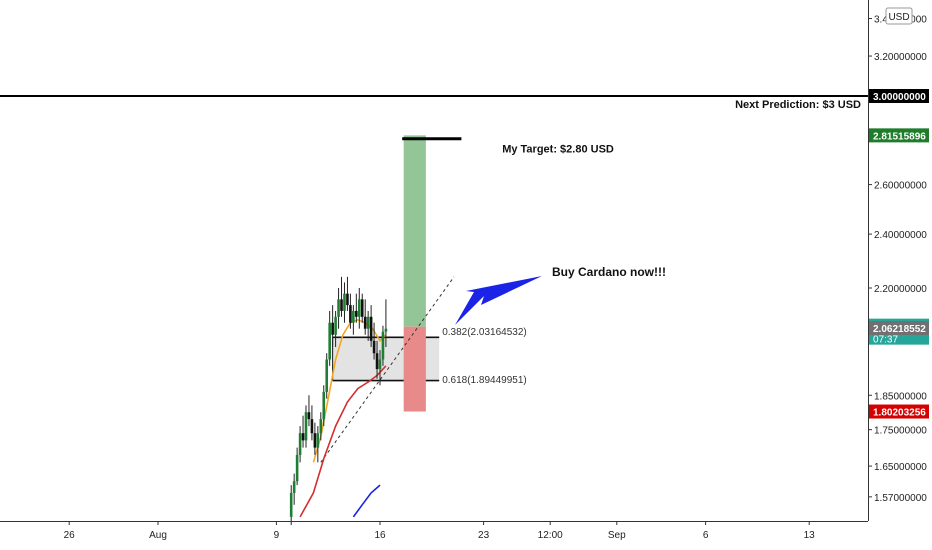 Image resolution: width=932 pixels, height=550 pixels. I want to click on candles-layer, so click(338, 401).